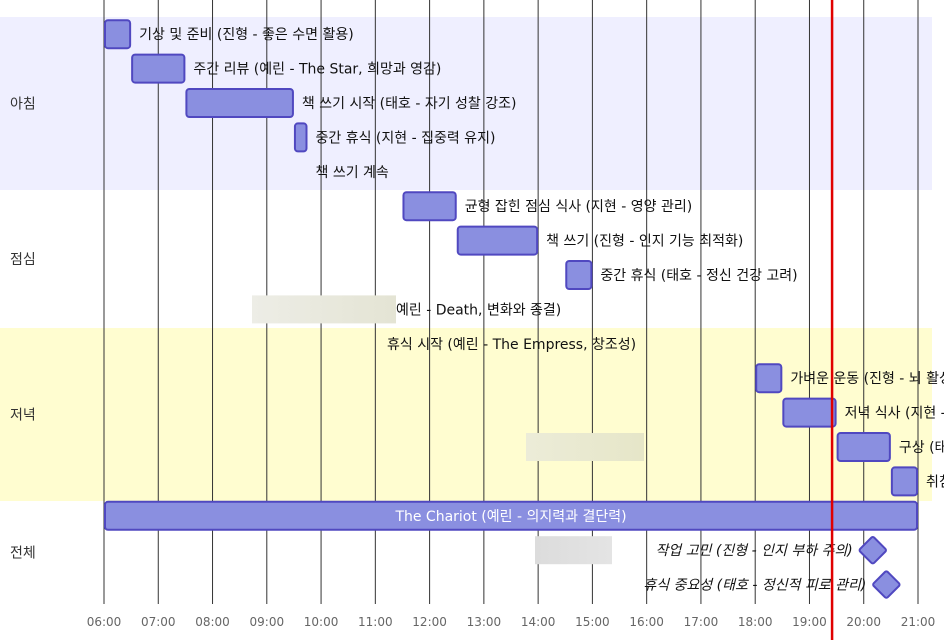  Describe the element at coordinates (754, 586) in the screenshot. I see `task-label: 휴식 중요성 (태호 - 정신적 피로 관리)` at that location.